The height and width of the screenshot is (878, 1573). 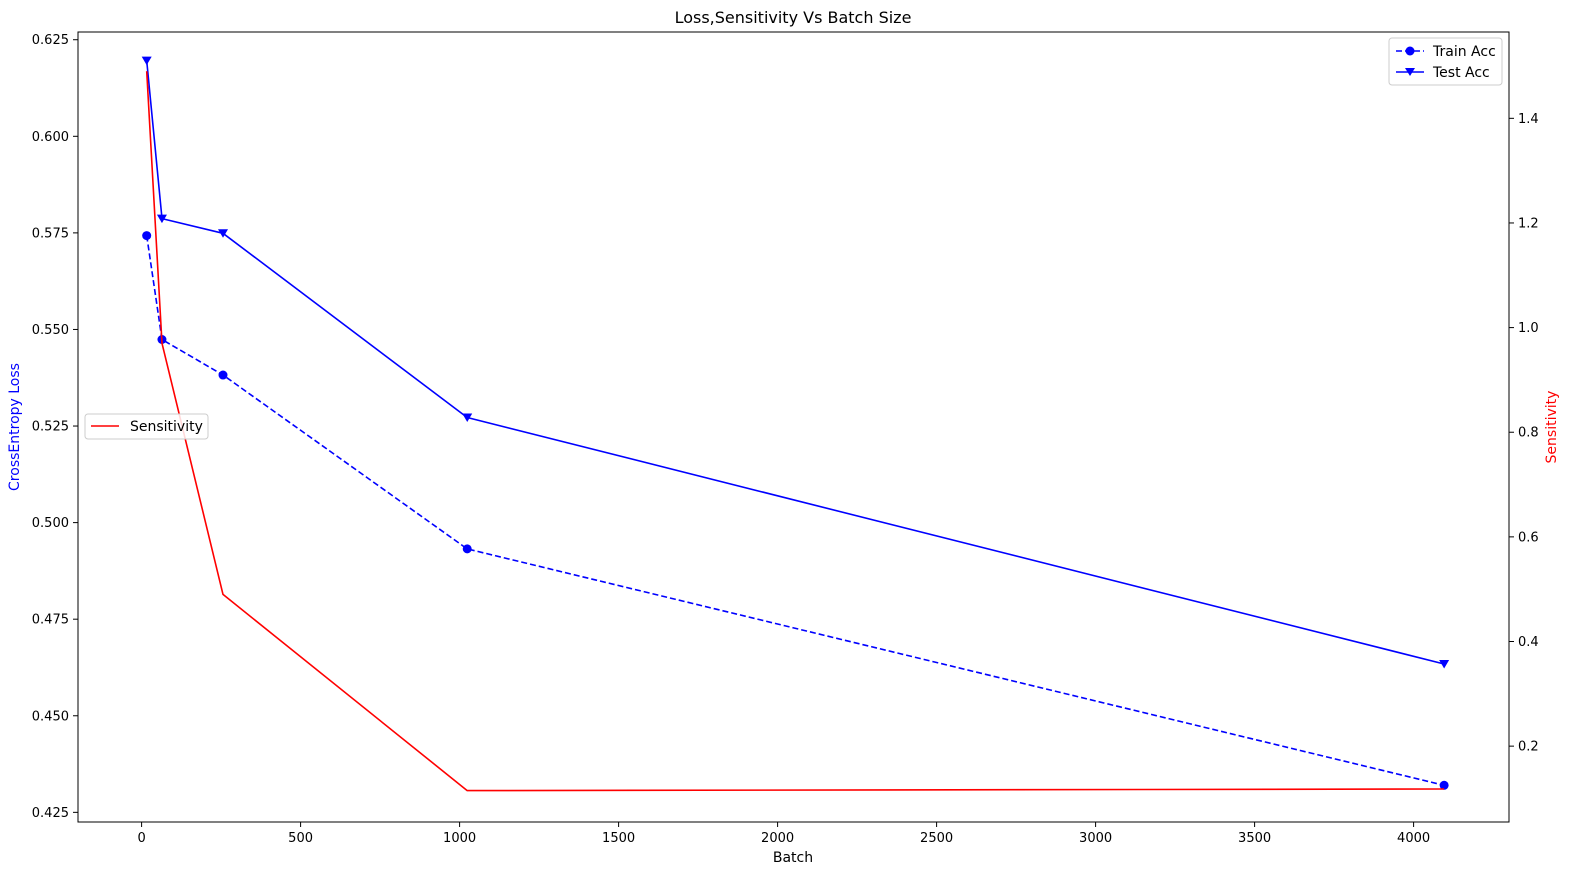 I want to click on x-tick-label: 4000, so click(x=1413, y=838).